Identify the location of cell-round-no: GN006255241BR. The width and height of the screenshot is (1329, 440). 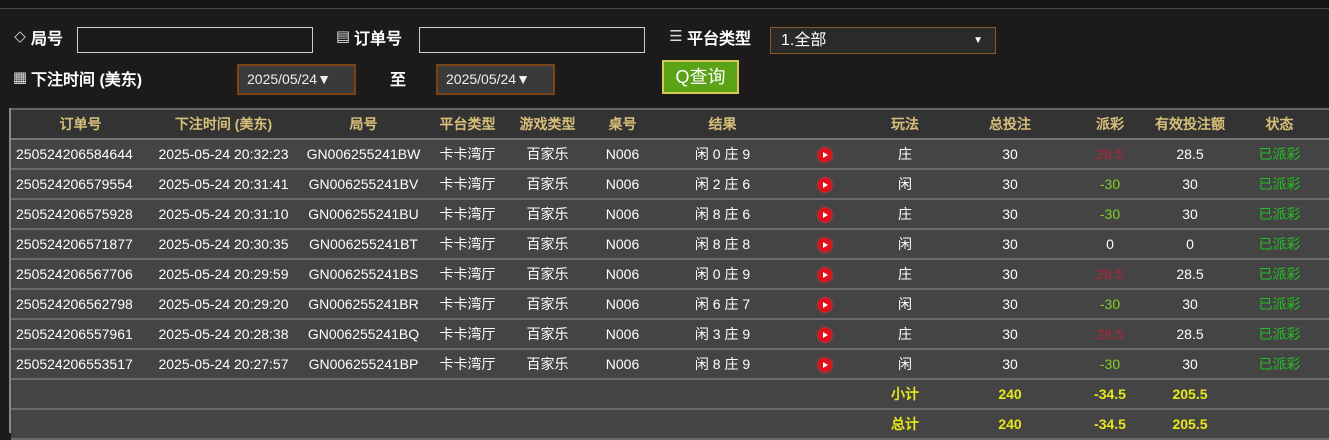
(363, 304).